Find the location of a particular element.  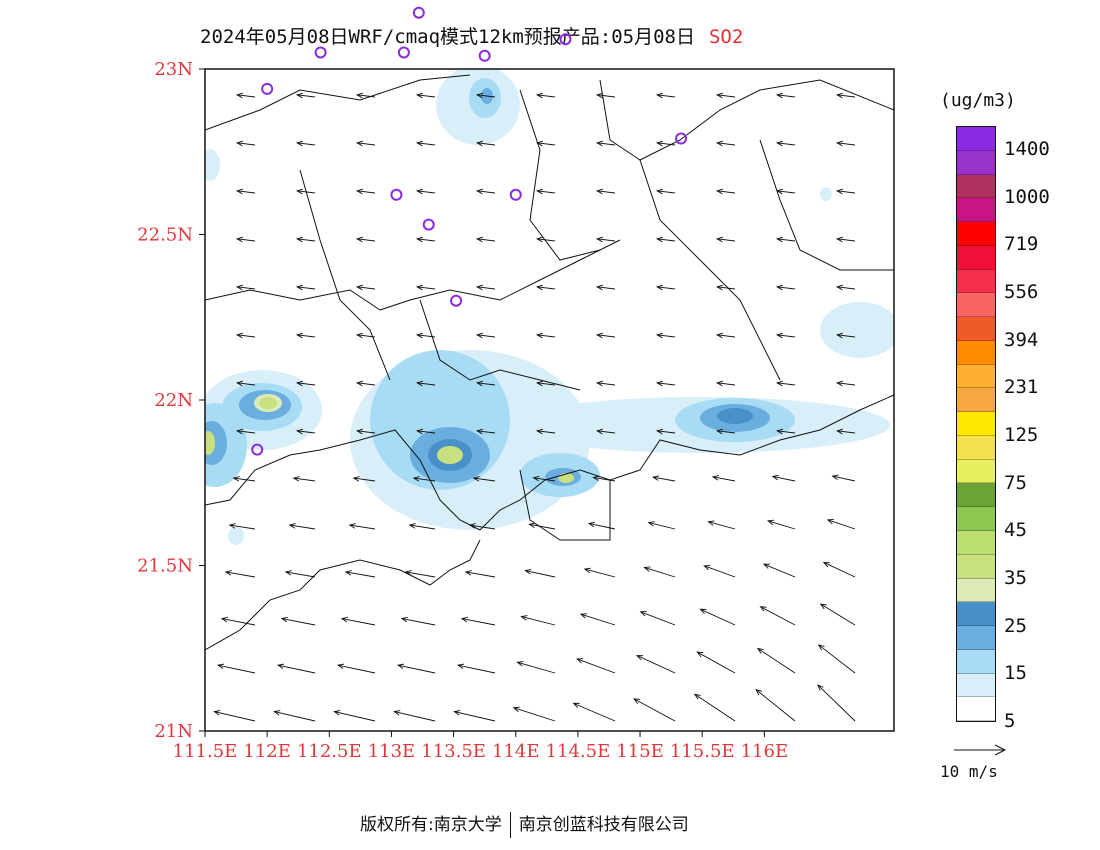

lon-label: 112.5E is located at coordinates (329, 751).